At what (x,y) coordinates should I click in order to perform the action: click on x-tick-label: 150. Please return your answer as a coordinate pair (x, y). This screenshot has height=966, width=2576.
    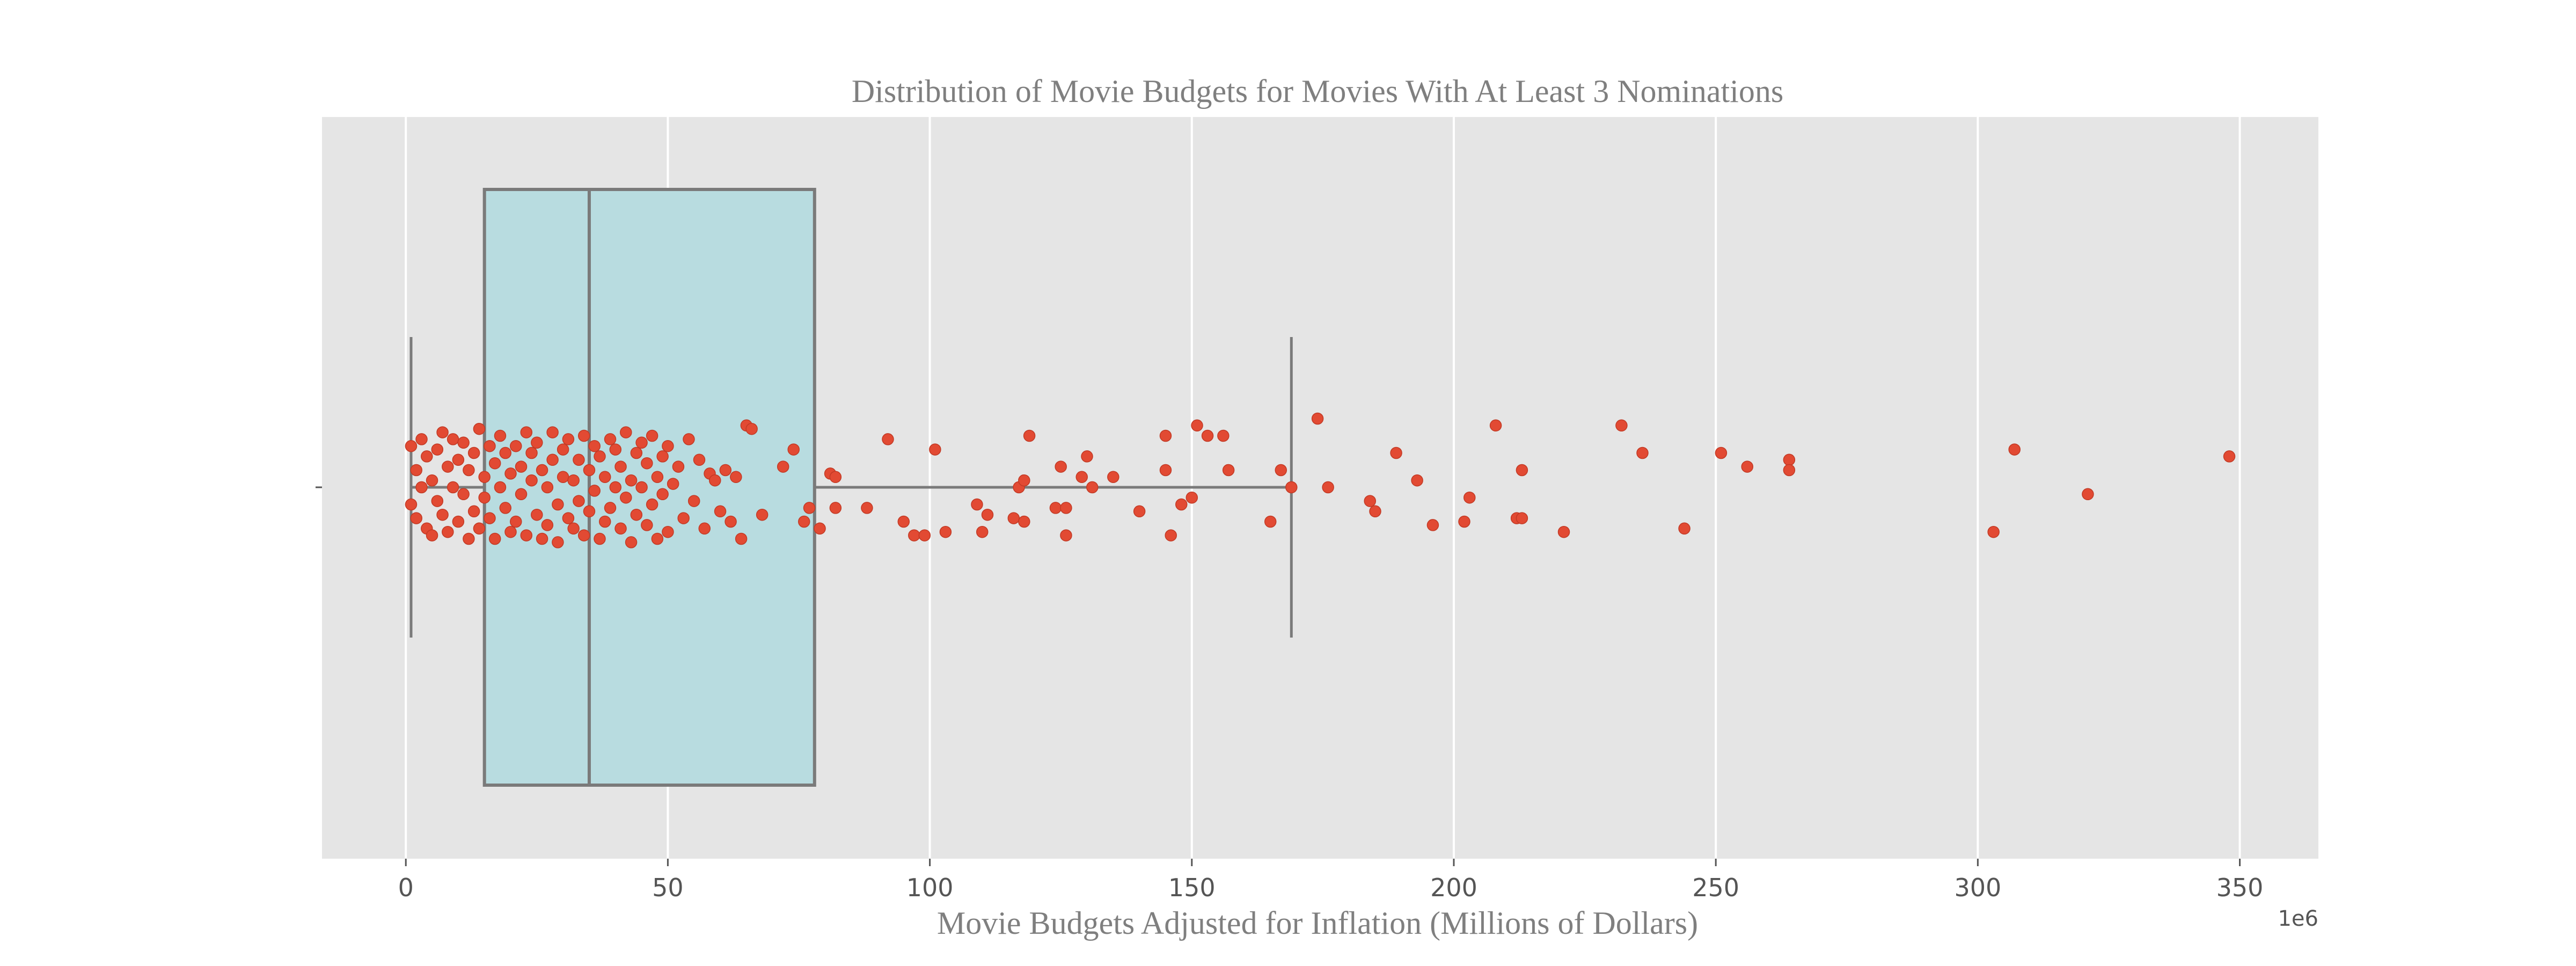
    Looking at the image, I should click on (1192, 887).